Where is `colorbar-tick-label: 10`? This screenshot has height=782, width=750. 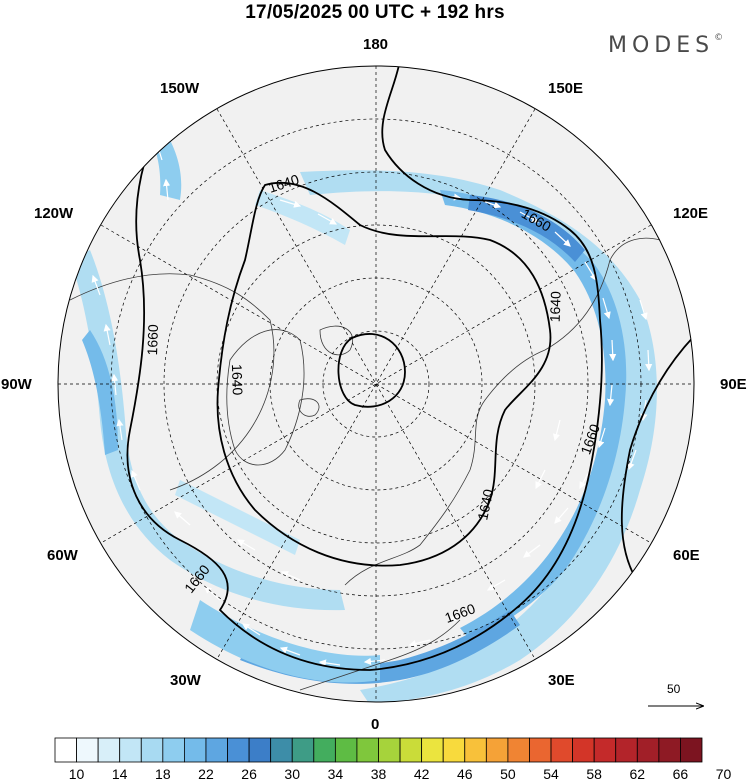
colorbar-tick-label: 10 is located at coordinates (76, 774).